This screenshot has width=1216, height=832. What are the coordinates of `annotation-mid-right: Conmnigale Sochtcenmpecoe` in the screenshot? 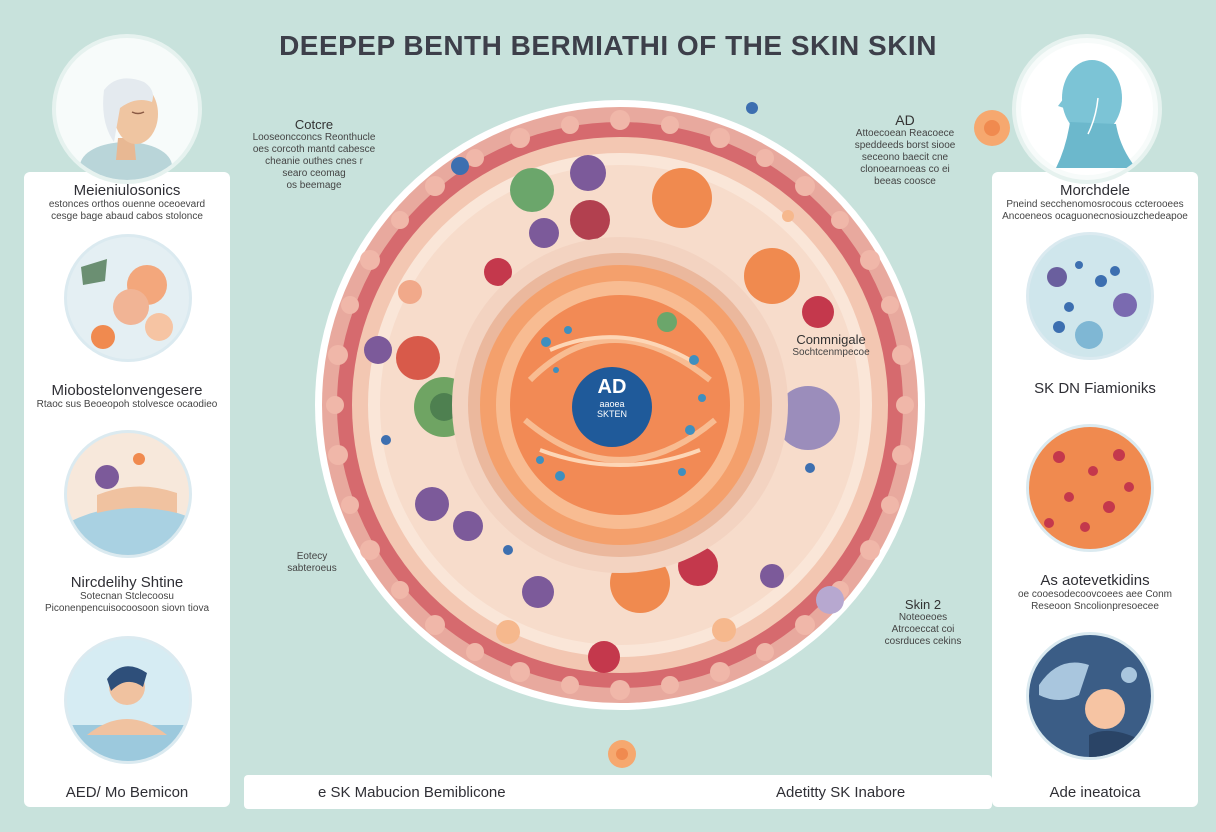 It's located at (831, 345).